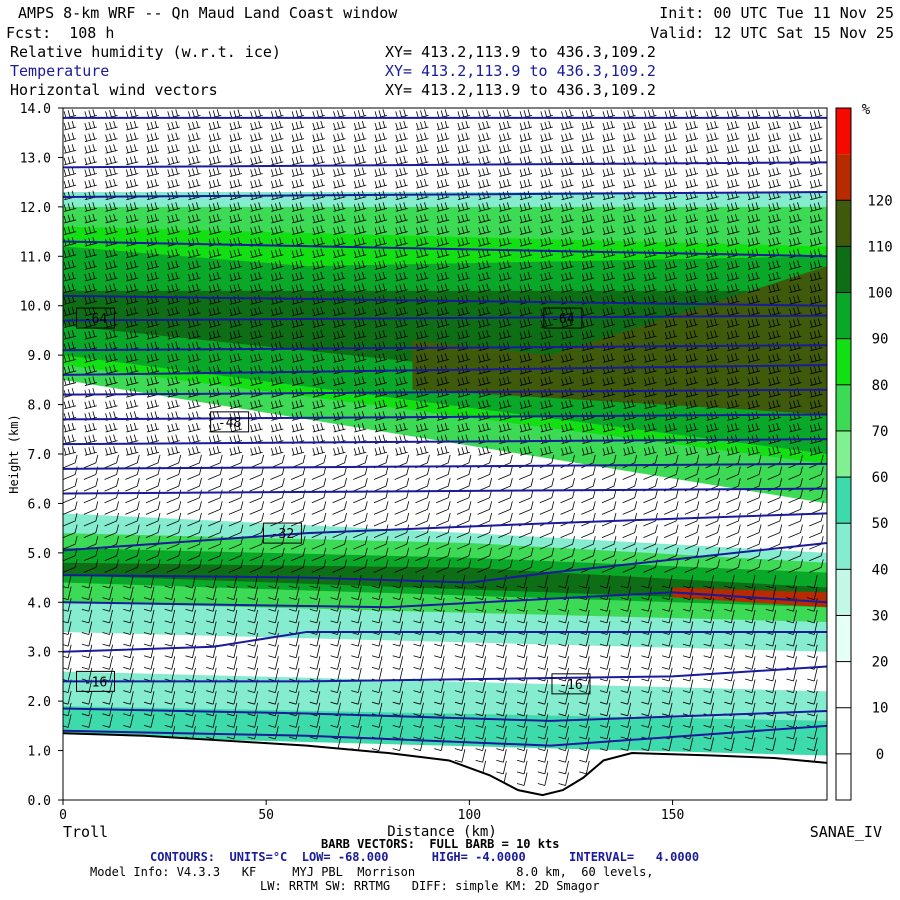  What do you see at coordinates (469, 815) in the screenshot?
I see `x-tick-label: 100` at bounding box center [469, 815].